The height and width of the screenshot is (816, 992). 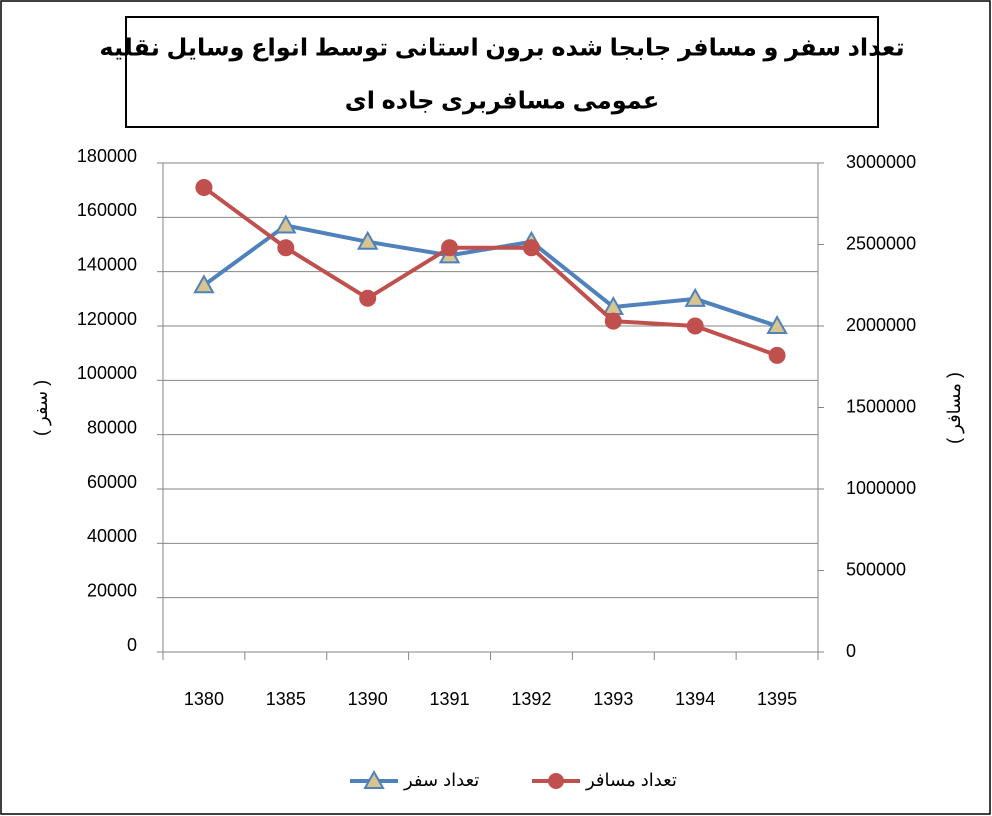 What do you see at coordinates (107, 156) in the screenshot?
I see `y-tick-label: 180000` at bounding box center [107, 156].